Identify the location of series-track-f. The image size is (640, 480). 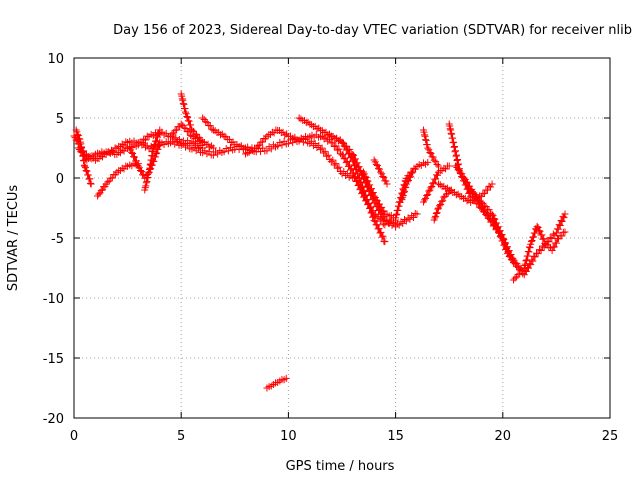
(152, 160).